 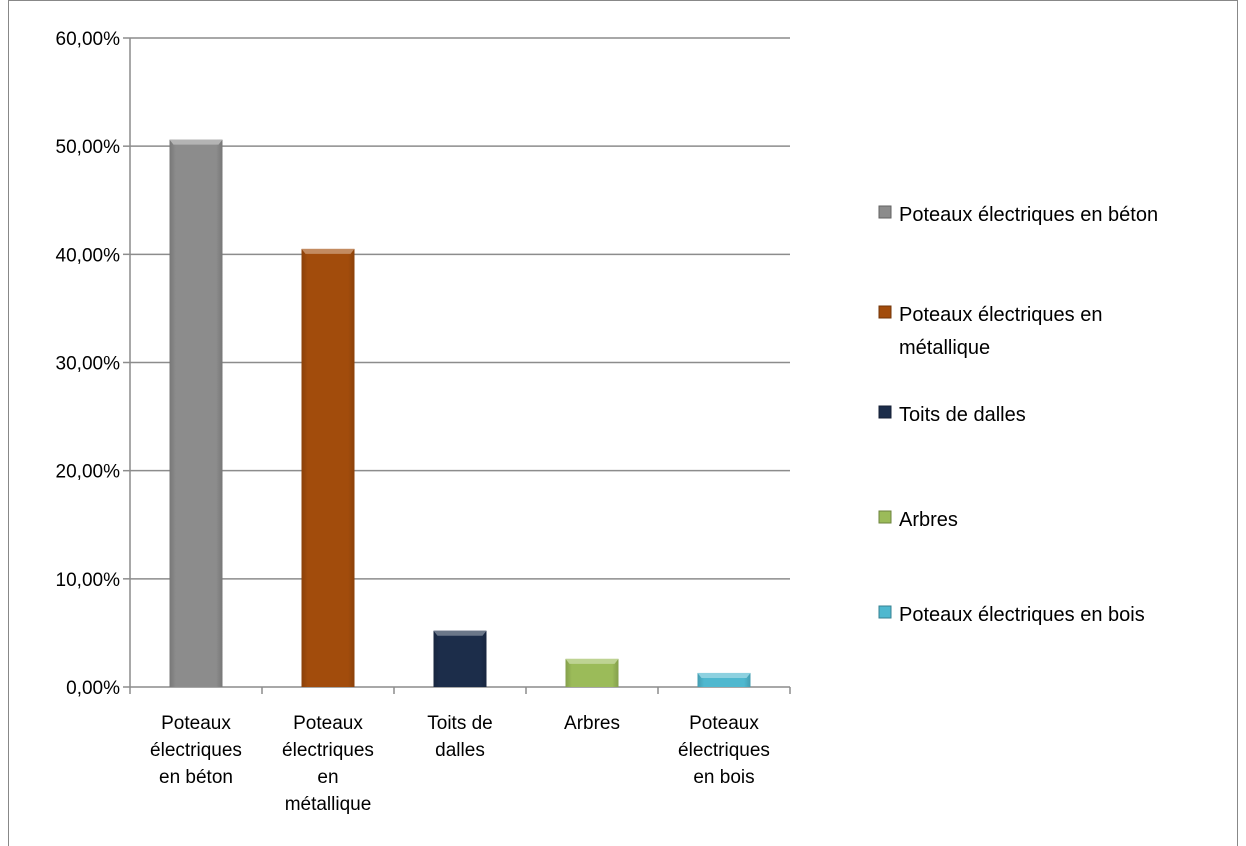 What do you see at coordinates (962, 415) in the screenshot?
I see `legend-label: Toits de dalles` at bounding box center [962, 415].